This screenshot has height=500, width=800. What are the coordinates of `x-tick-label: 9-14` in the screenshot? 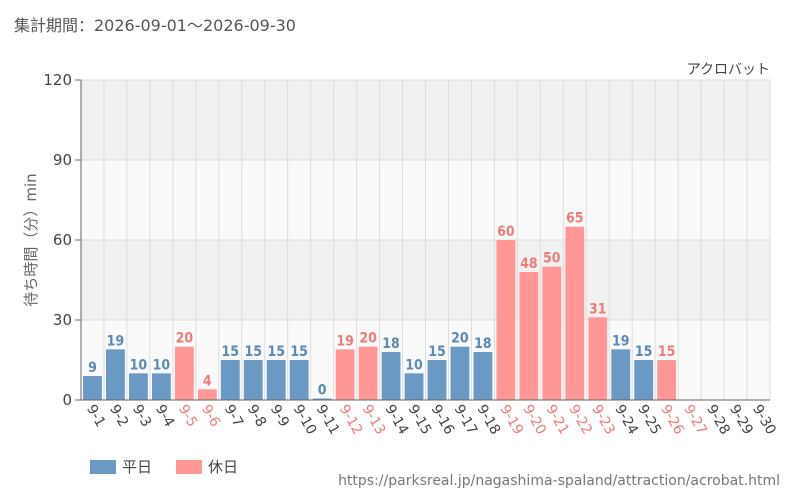 It's located at (397, 420).